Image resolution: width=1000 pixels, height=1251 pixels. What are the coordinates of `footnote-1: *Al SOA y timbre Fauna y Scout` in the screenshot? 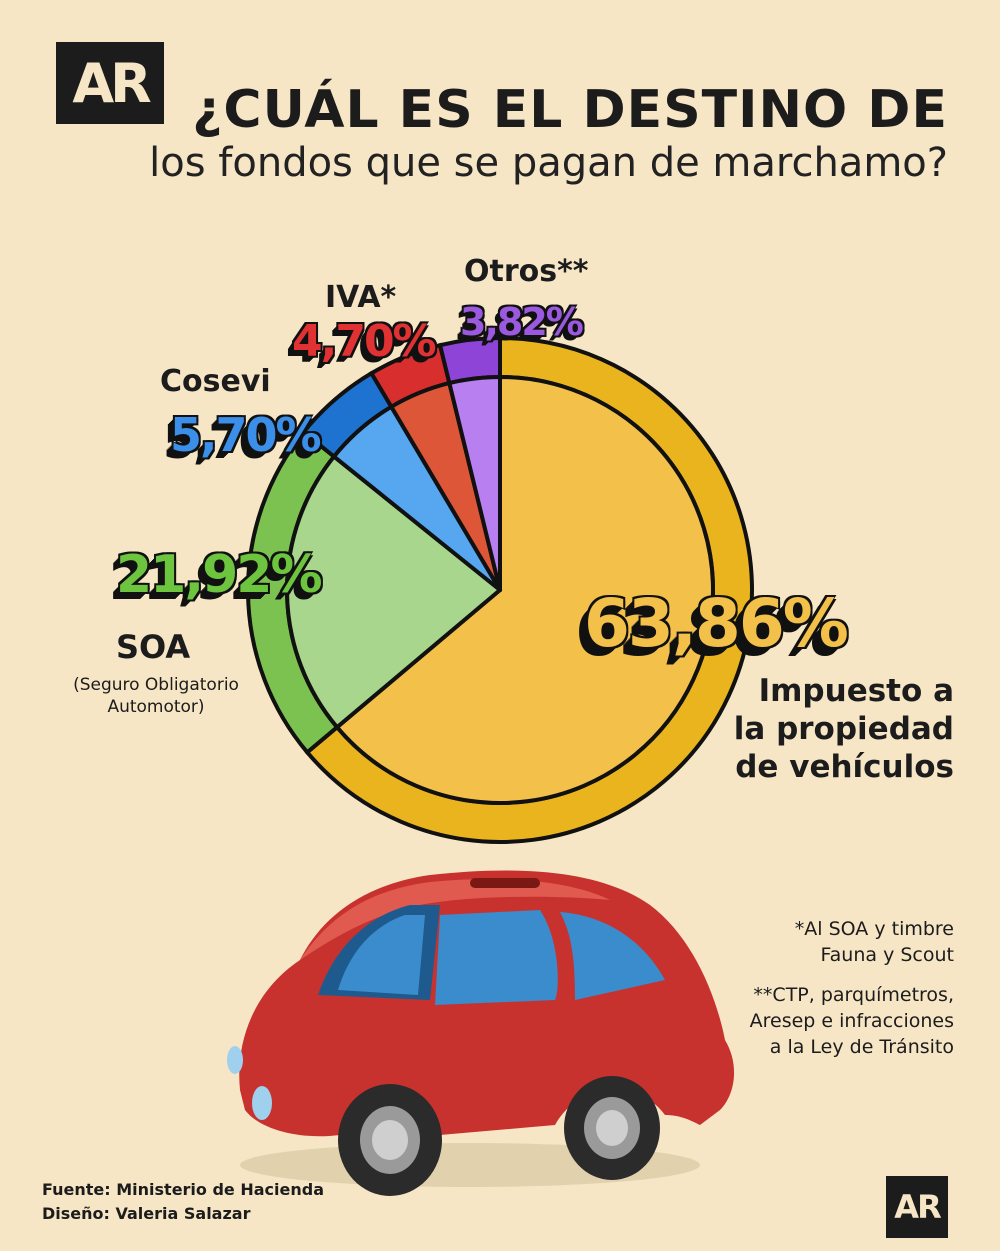 It's located at (874, 942).